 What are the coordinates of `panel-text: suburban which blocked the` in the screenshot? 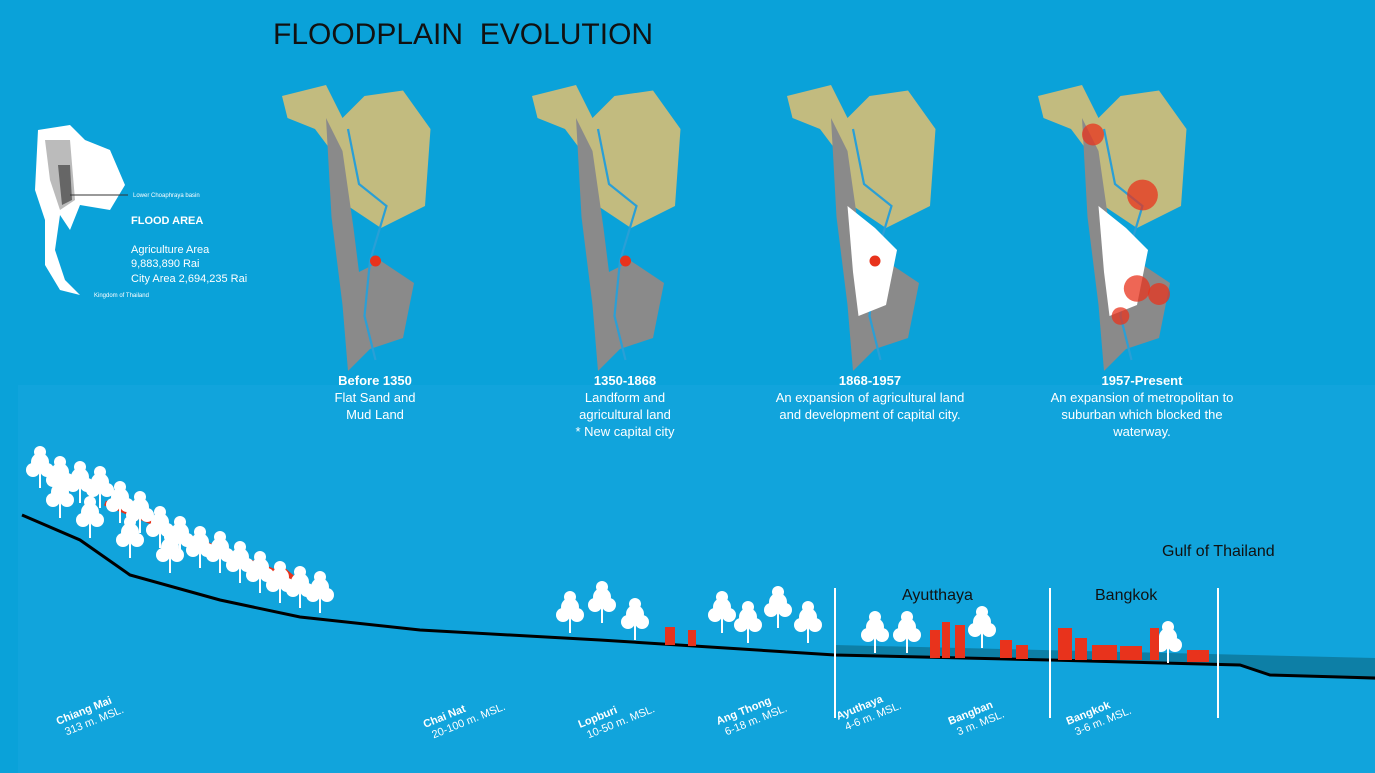 It's located at (1141, 414).